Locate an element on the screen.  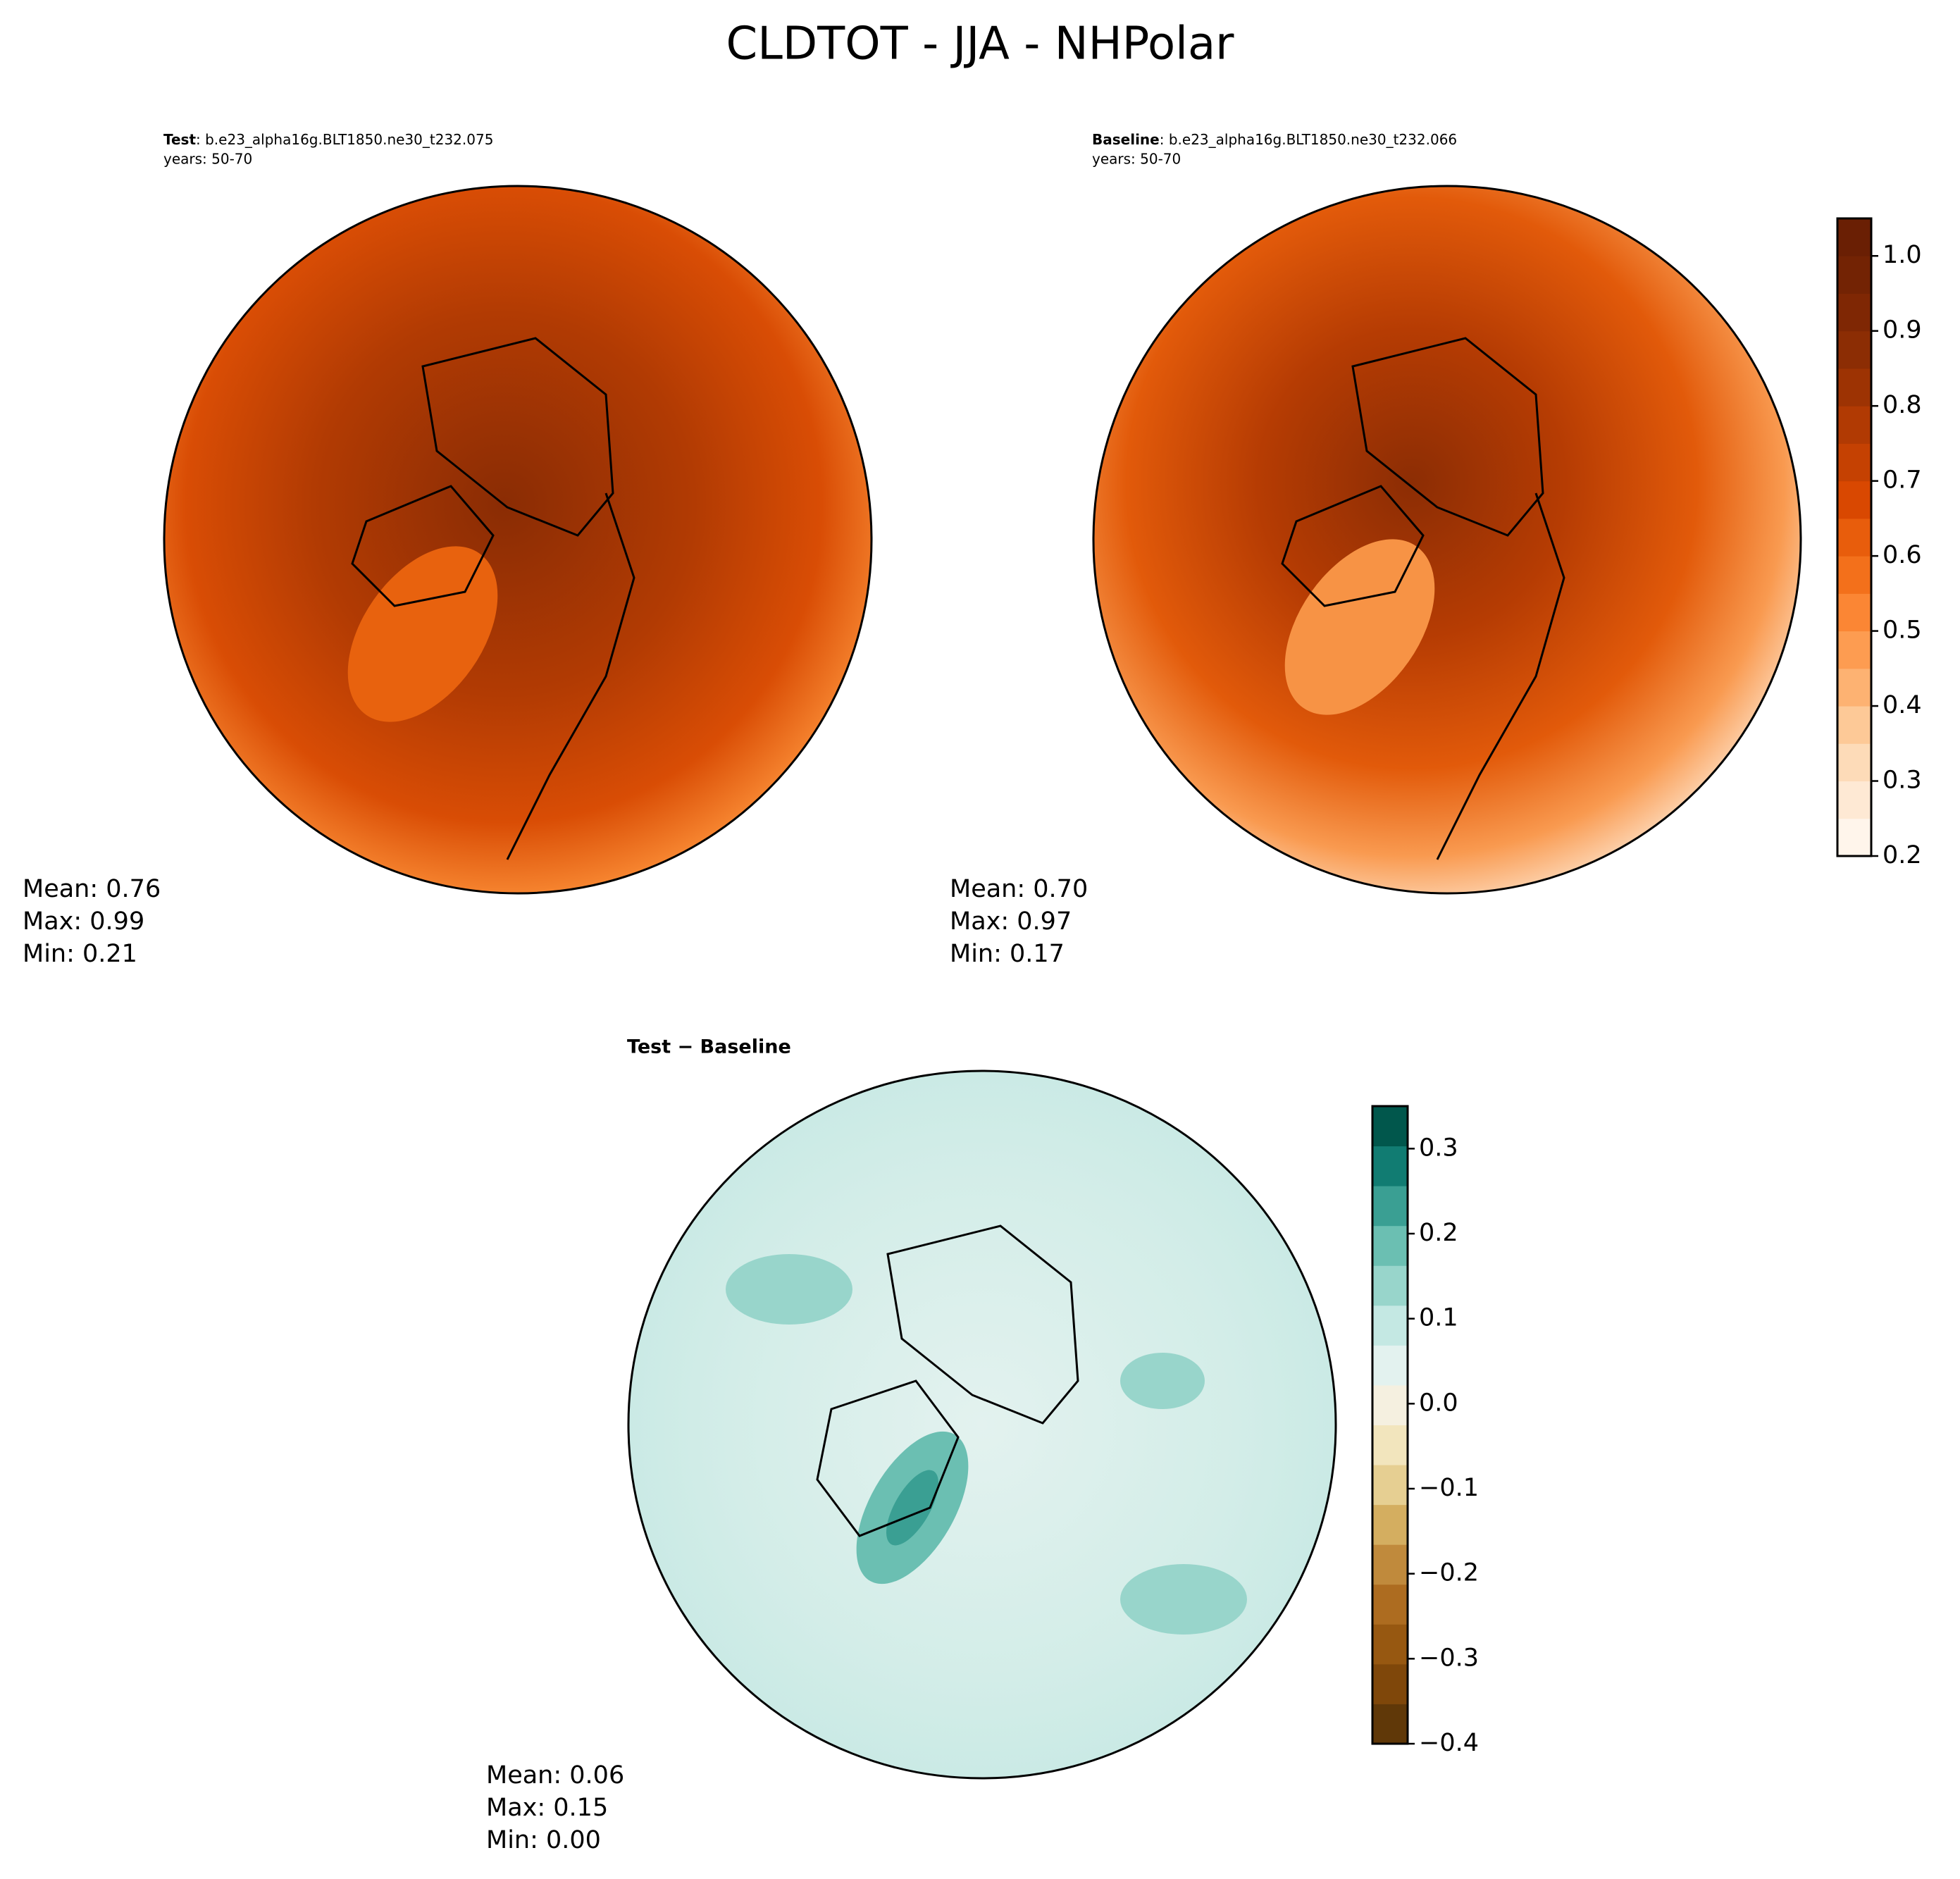
stat-line: Min: 0.17 is located at coordinates (1008, 954).